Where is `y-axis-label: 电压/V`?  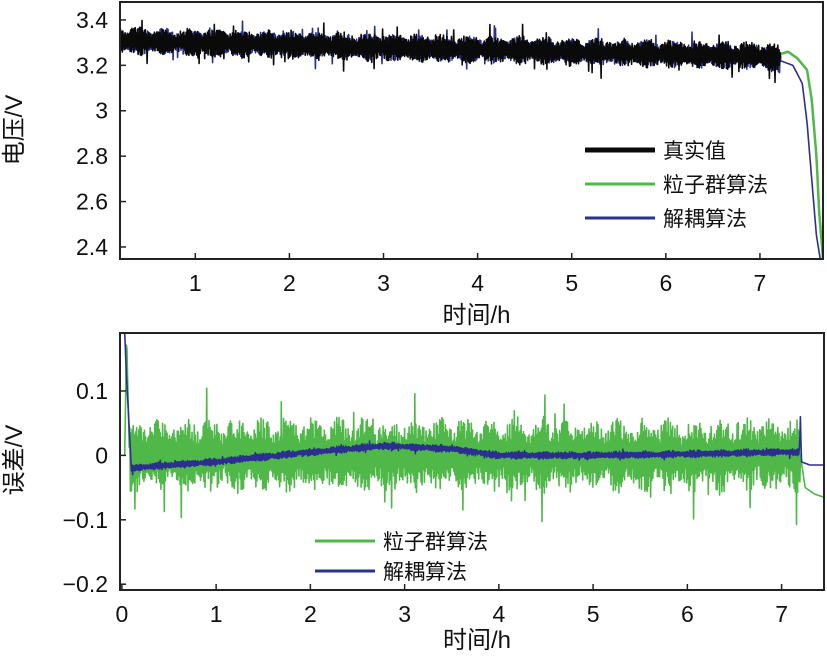
y-axis-label: 电压/V is located at coordinates (14, 130).